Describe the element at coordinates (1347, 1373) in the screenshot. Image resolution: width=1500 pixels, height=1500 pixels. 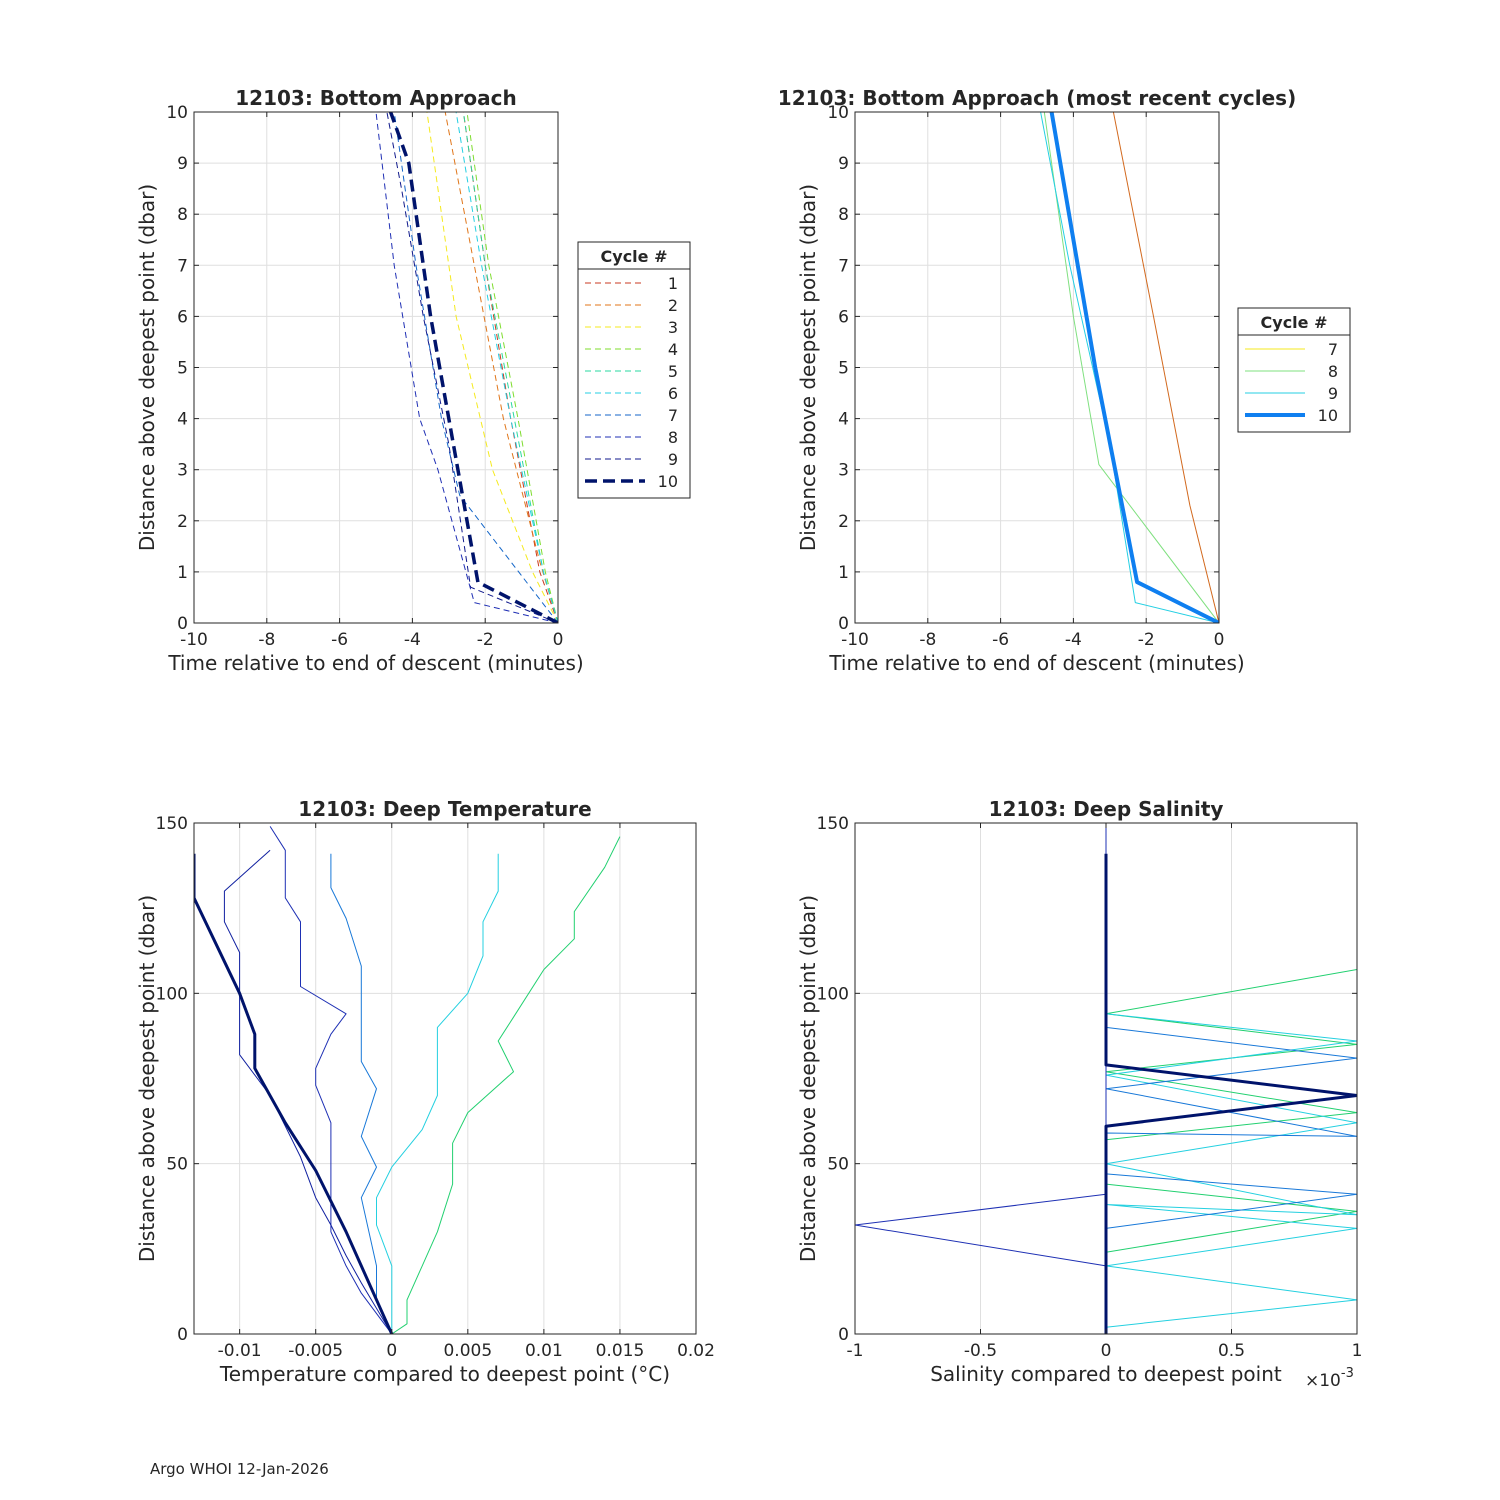
I see `x-exponent-power: -3` at that location.